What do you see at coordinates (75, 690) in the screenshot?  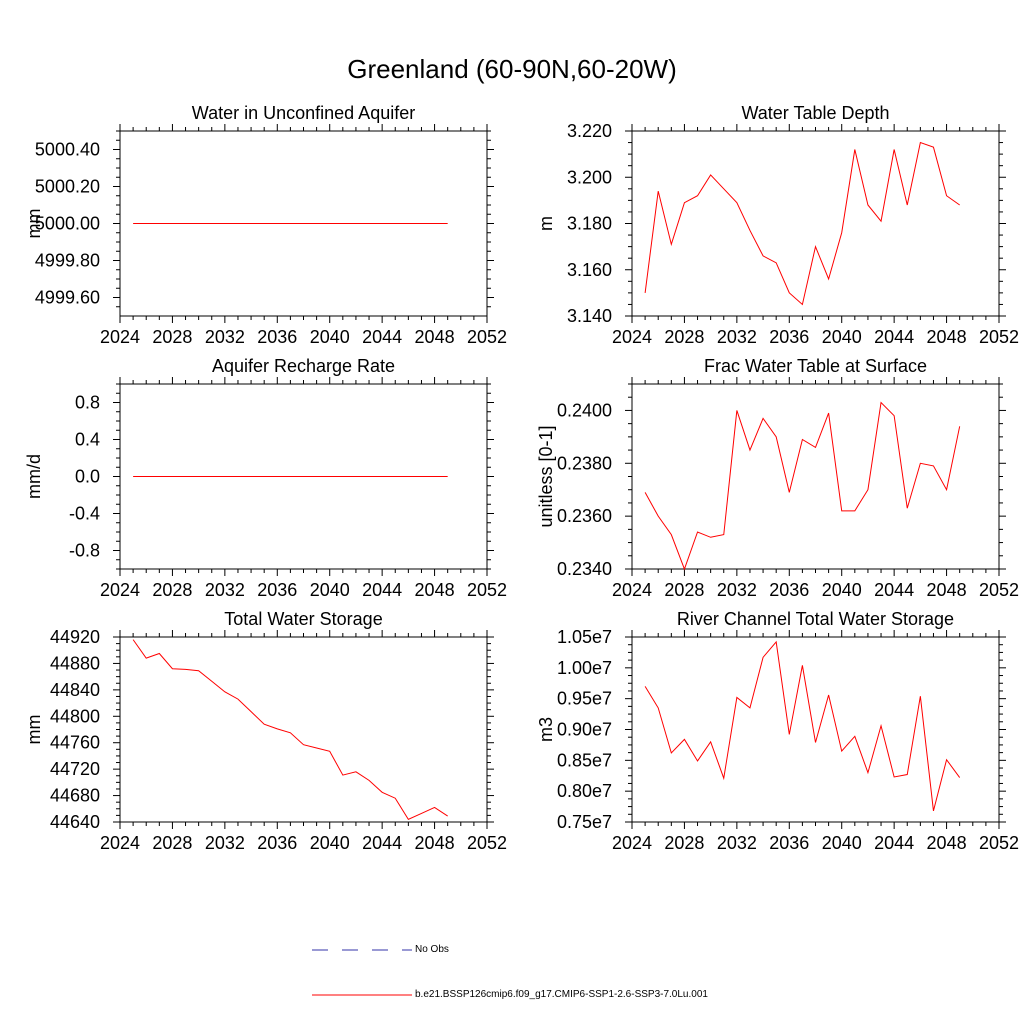 I see `y-tick-label: 44840` at bounding box center [75, 690].